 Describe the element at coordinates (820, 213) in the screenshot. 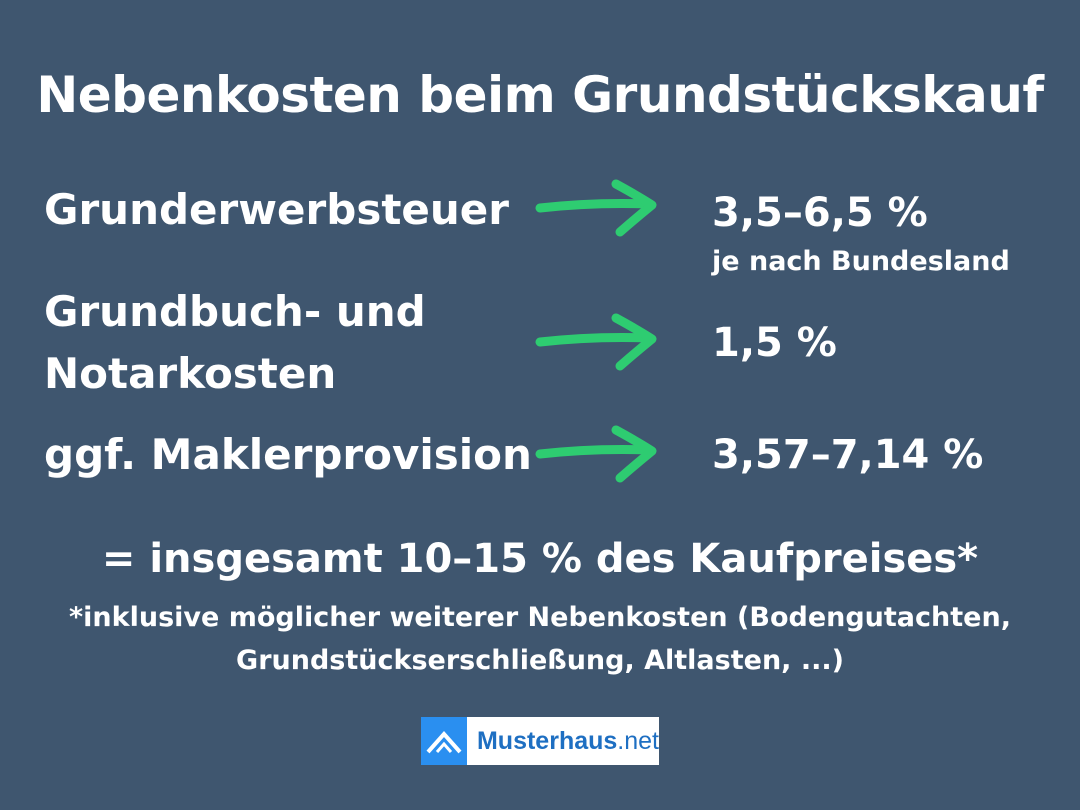

I see `row-value-grunderwerbsteuer: 3,5–6,5 %` at that location.